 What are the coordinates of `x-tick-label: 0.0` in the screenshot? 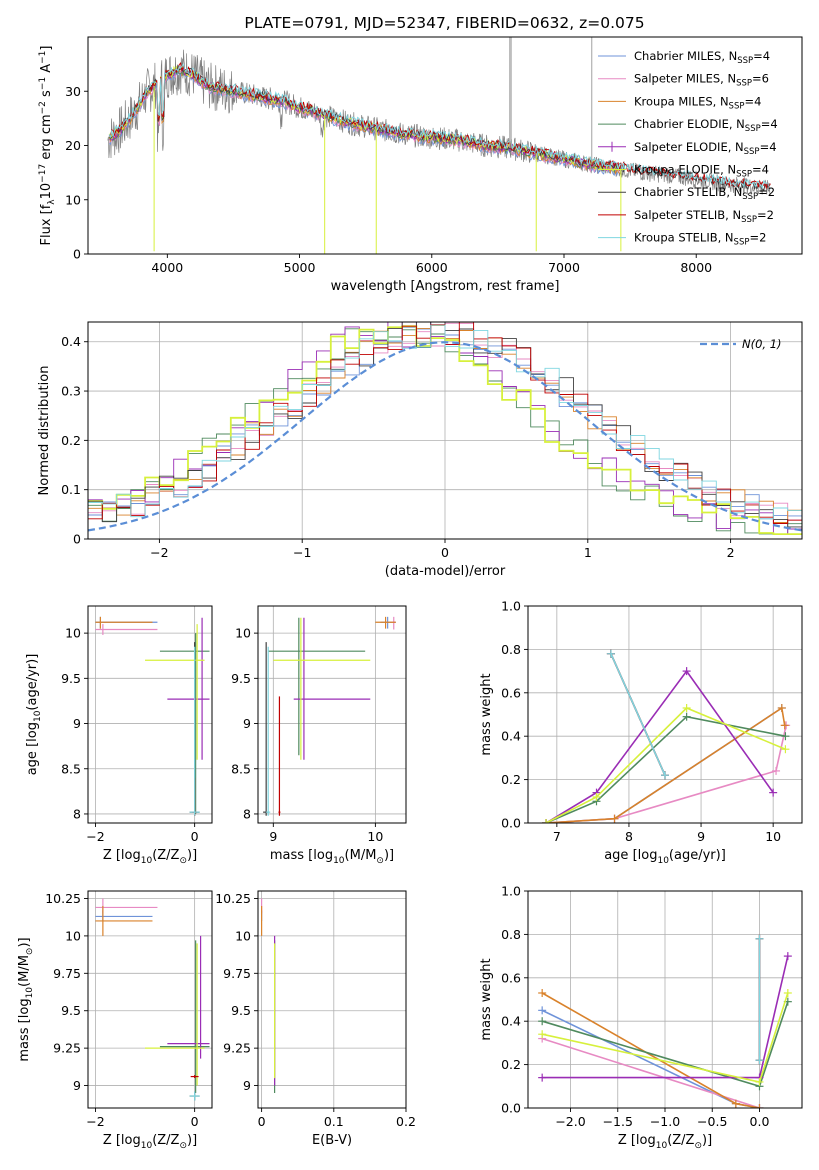 It's located at (760, 1121).